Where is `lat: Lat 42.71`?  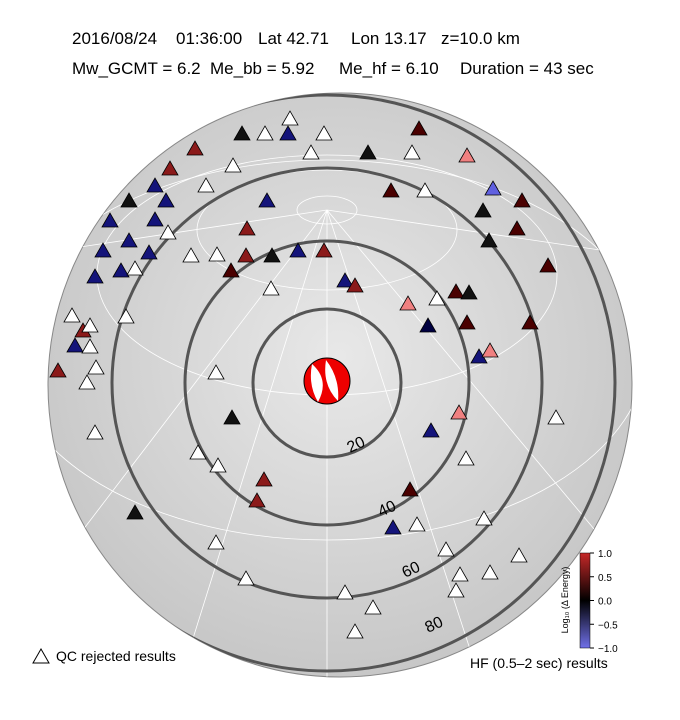 lat: Lat 42.71 is located at coordinates (293, 38).